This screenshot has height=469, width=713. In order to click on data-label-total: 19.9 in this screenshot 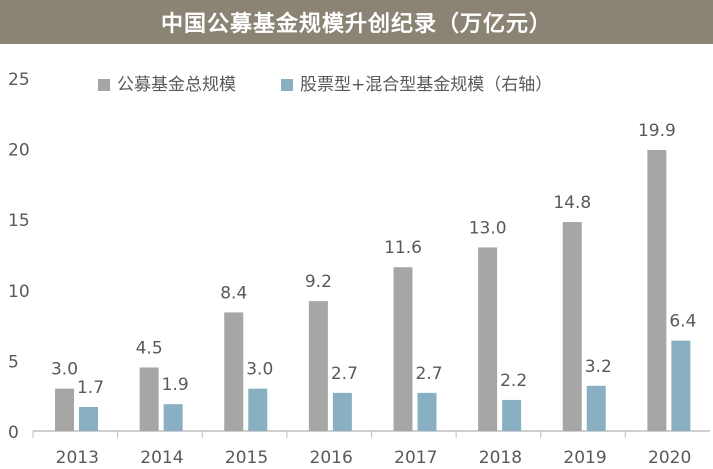, I will do `click(657, 131)`.